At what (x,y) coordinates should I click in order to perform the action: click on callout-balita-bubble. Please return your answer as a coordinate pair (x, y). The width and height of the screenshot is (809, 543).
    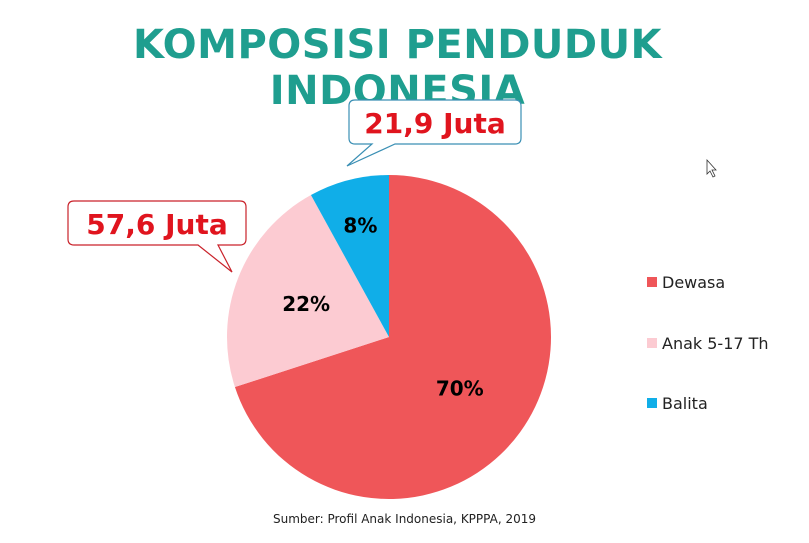
    Looking at the image, I should click on (434, 133).